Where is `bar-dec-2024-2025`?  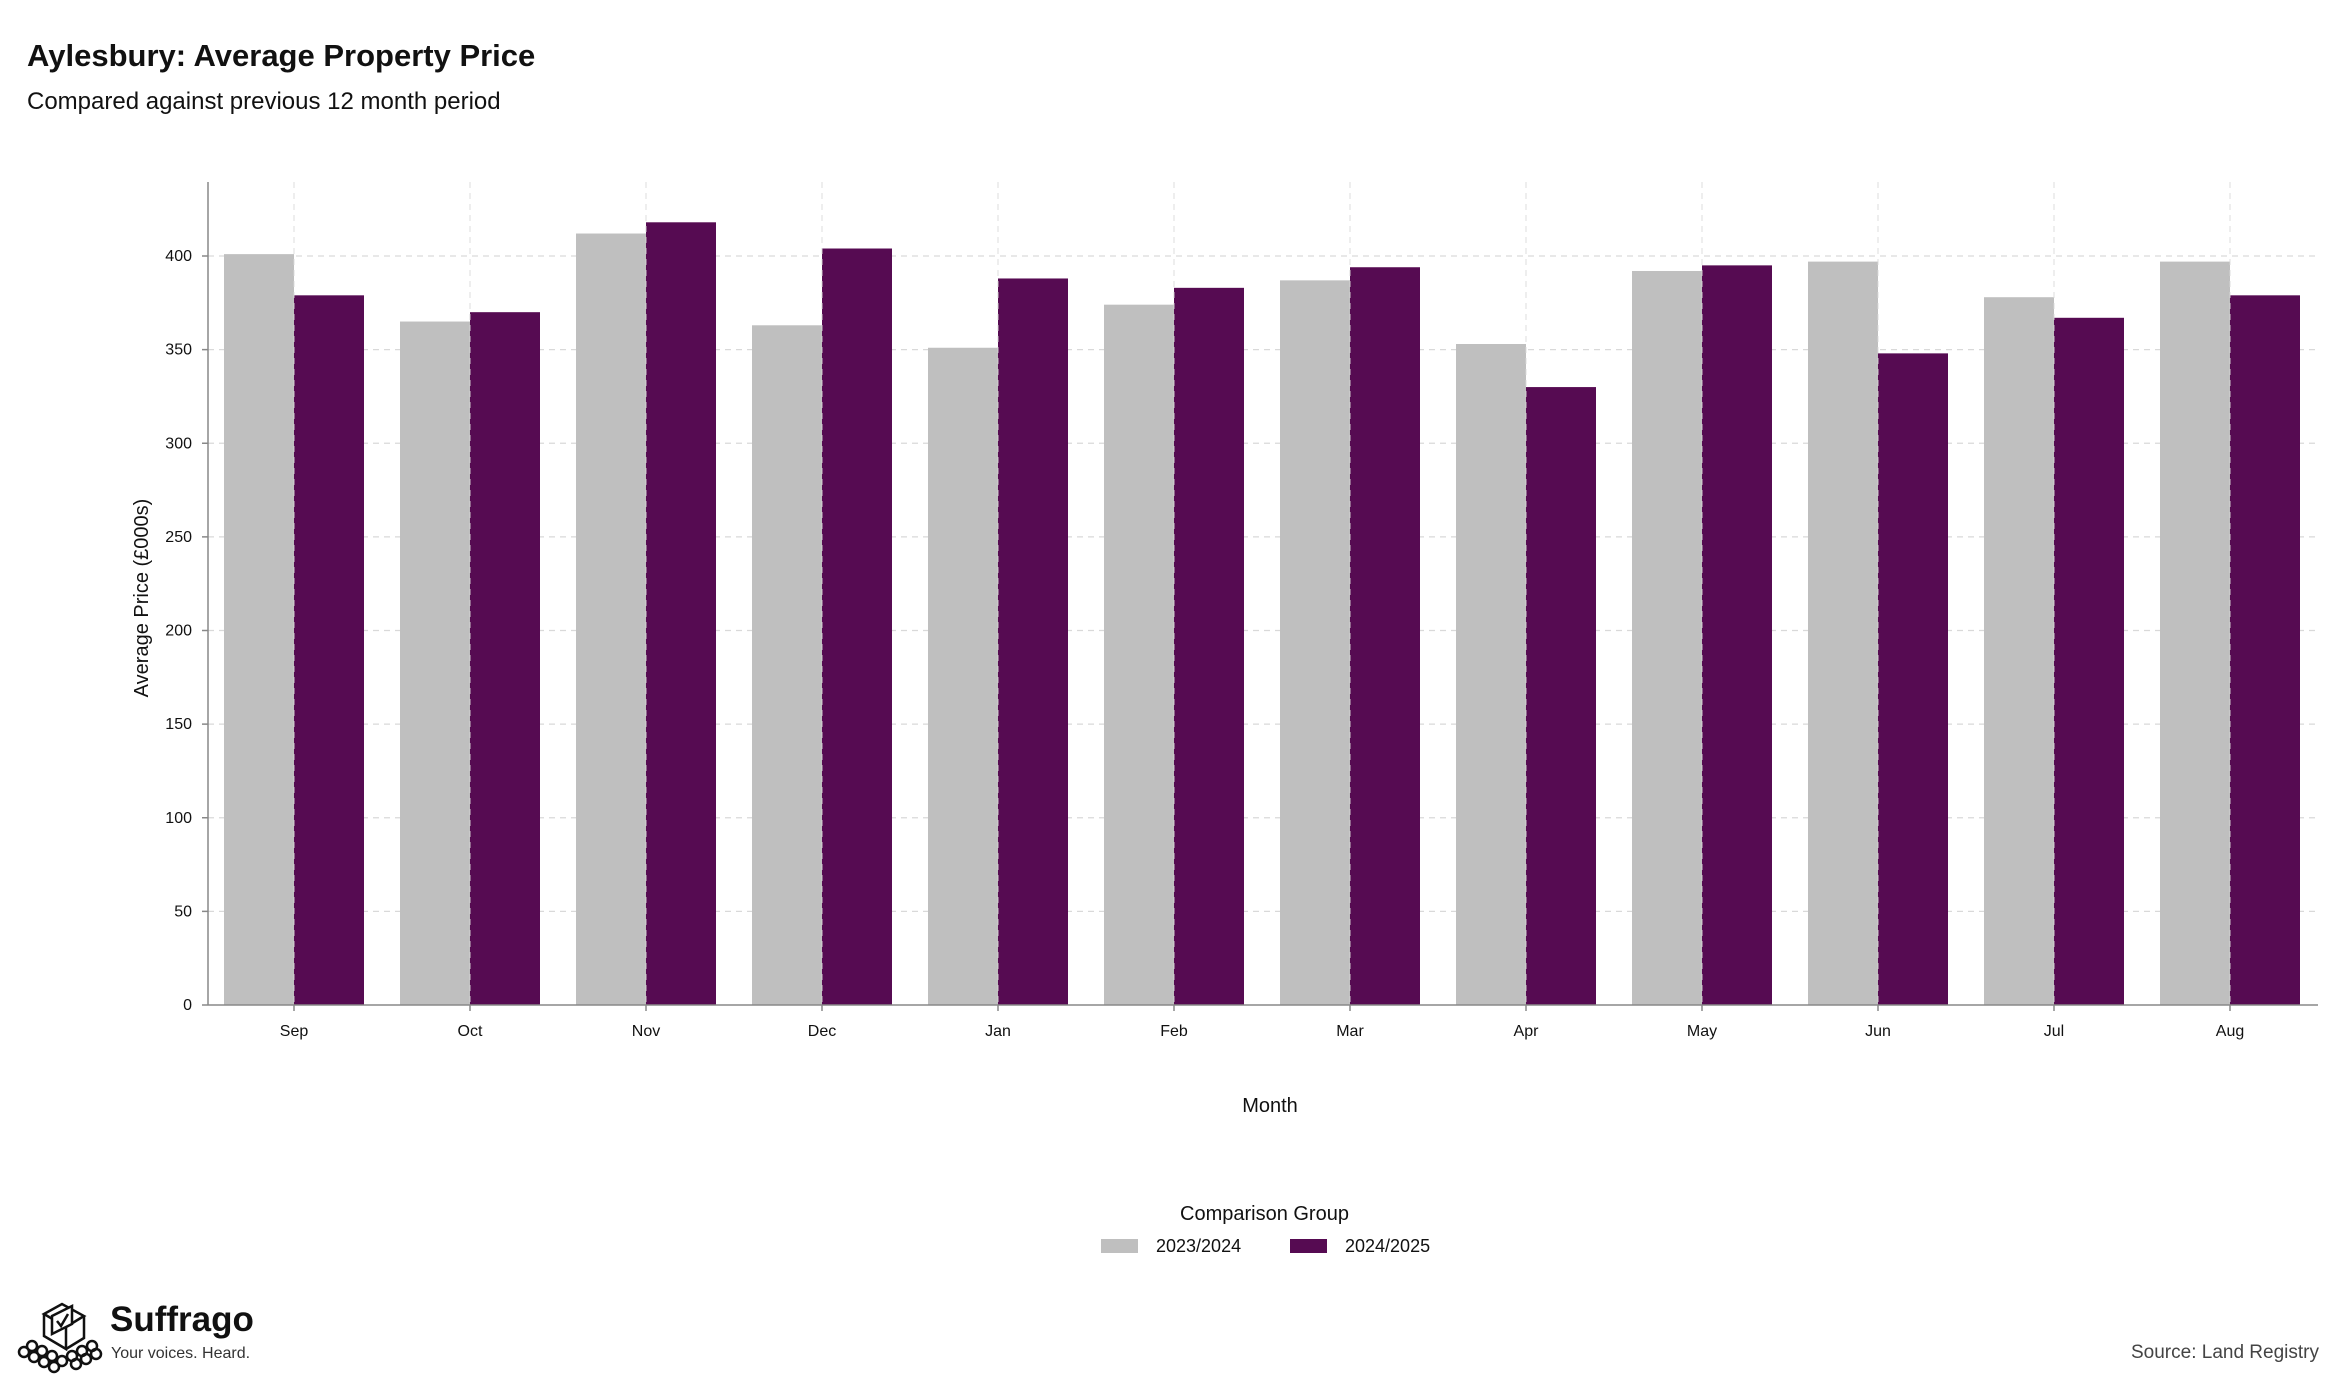
bar-dec-2024-2025 is located at coordinates (857, 626).